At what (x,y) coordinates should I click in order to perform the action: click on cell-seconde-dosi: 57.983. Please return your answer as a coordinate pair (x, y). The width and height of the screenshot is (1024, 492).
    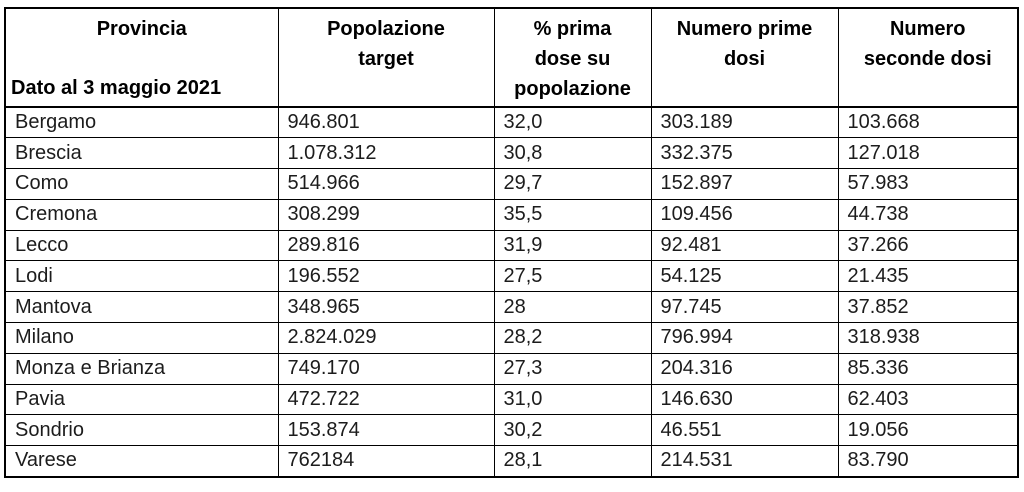
    Looking at the image, I should click on (928, 184).